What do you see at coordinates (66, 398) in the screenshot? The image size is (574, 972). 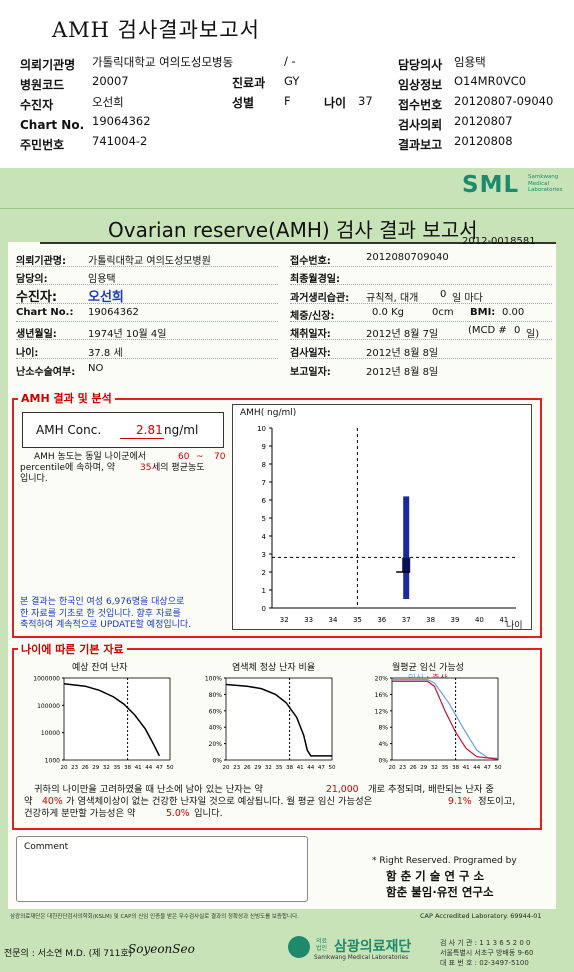 I see `amh-section-title: AMH 결과 및 분석` at bounding box center [66, 398].